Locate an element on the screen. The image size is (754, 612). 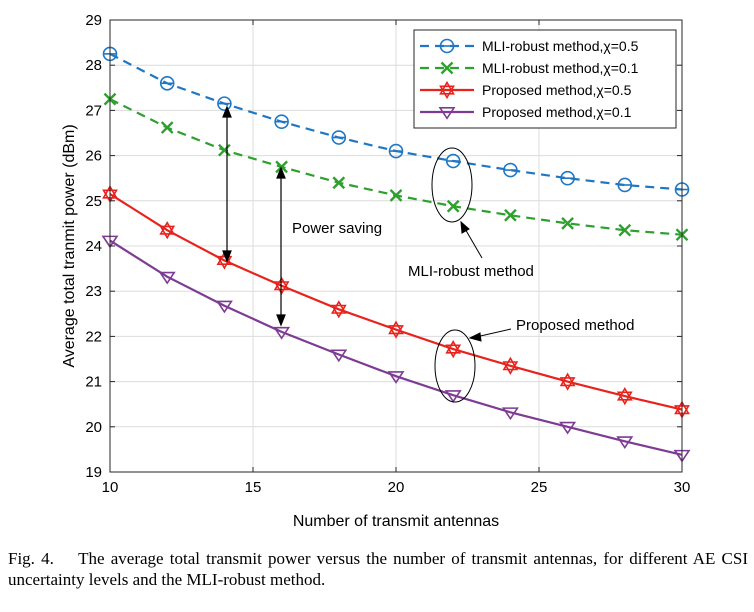
y-axis-label: Average total tranmit power (dBm) is located at coordinates (69, 245).